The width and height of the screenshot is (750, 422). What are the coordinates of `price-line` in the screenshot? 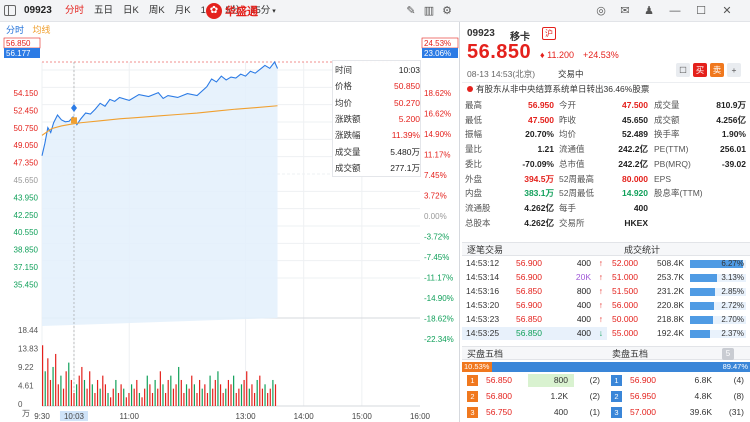 It's located at (160, 108).